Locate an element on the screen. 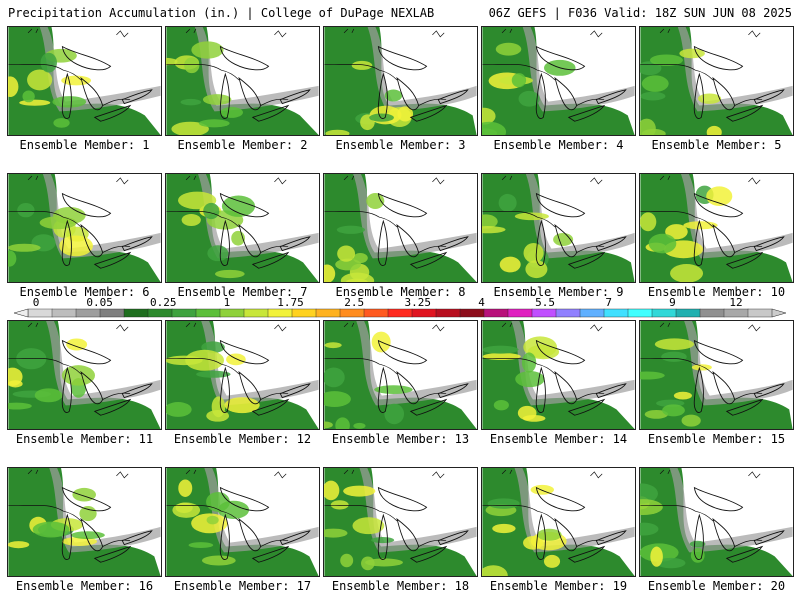  colorbar-tick-label: 2.5 is located at coordinates (354, 302).